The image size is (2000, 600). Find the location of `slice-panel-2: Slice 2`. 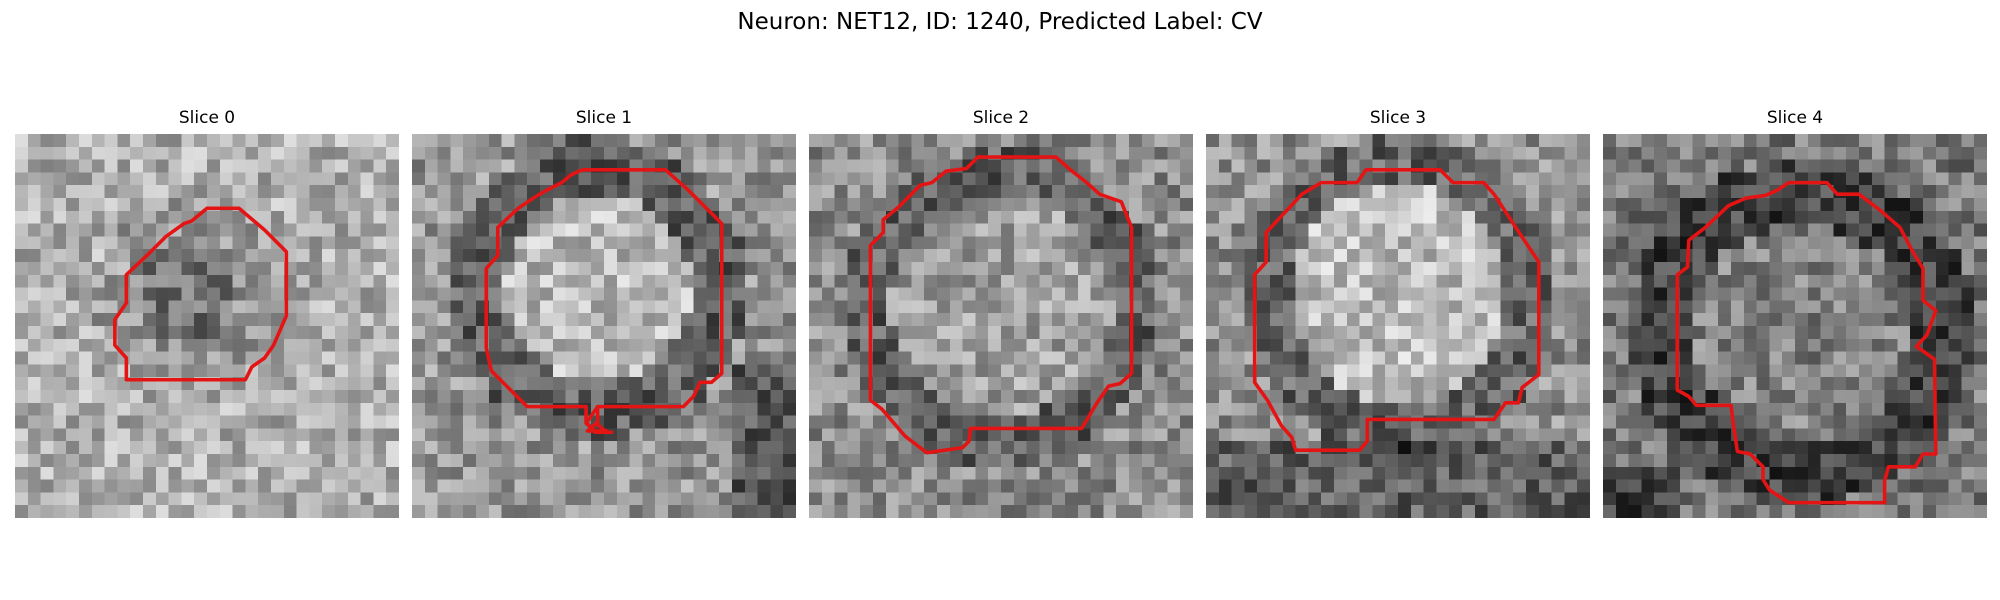

slice-panel-2: Slice 2 is located at coordinates (1001, 313).